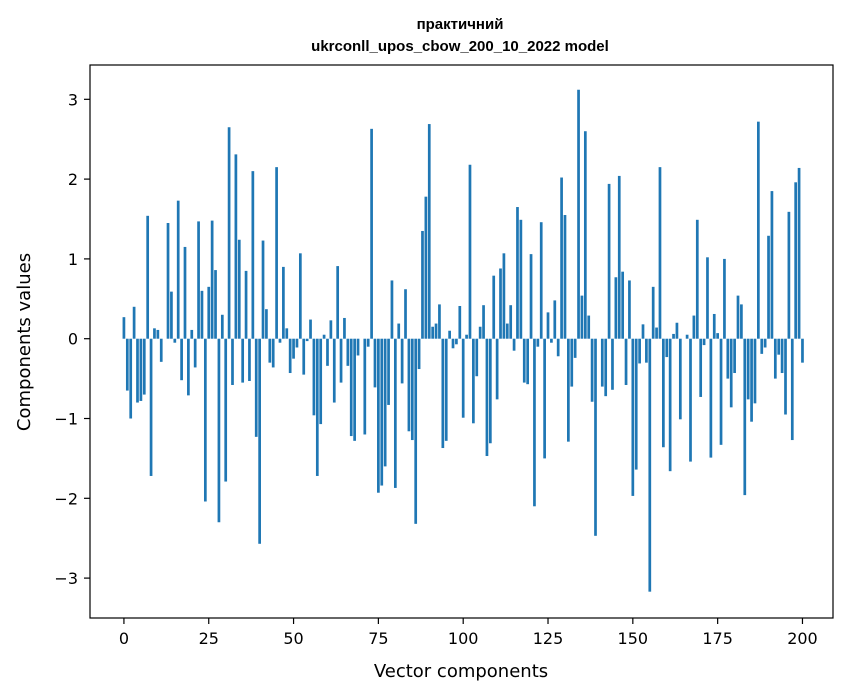 Image resolution: width=847 pixels, height=696 pixels. What do you see at coordinates (293, 638) in the screenshot?
I see `x-tick-label: 50` at bounding box center [293, 638].